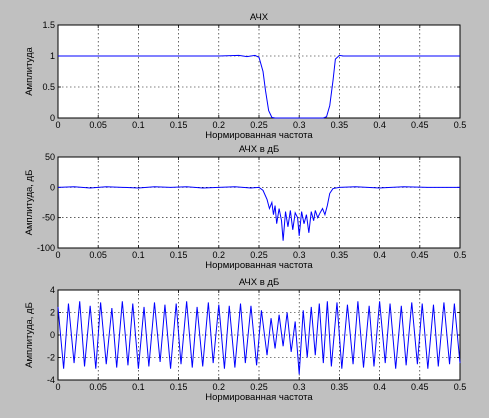 This screenshot has height=418, width=489. What do you see at coordinates (29, 70) in the screenshot?
I see `y-axis-label: Амплитуда` at bounding box center [29, 70].